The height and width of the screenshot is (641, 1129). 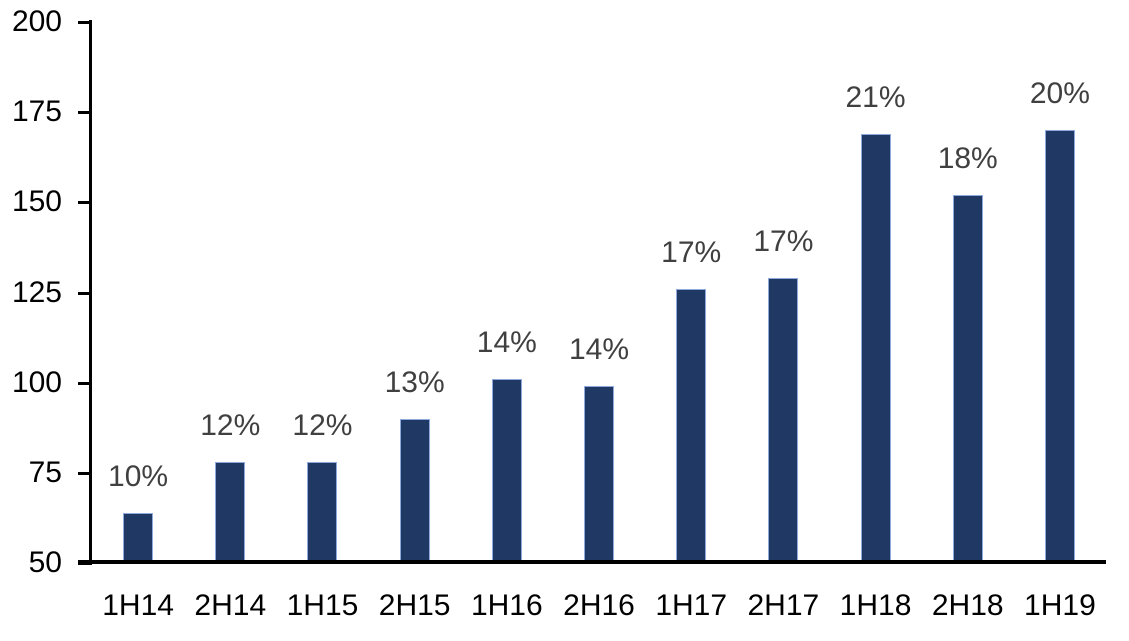 What do you see at coordinates (36, 112) in the screenshot?
I see `y-tick-label: 175` at bounding box center [36, 112].